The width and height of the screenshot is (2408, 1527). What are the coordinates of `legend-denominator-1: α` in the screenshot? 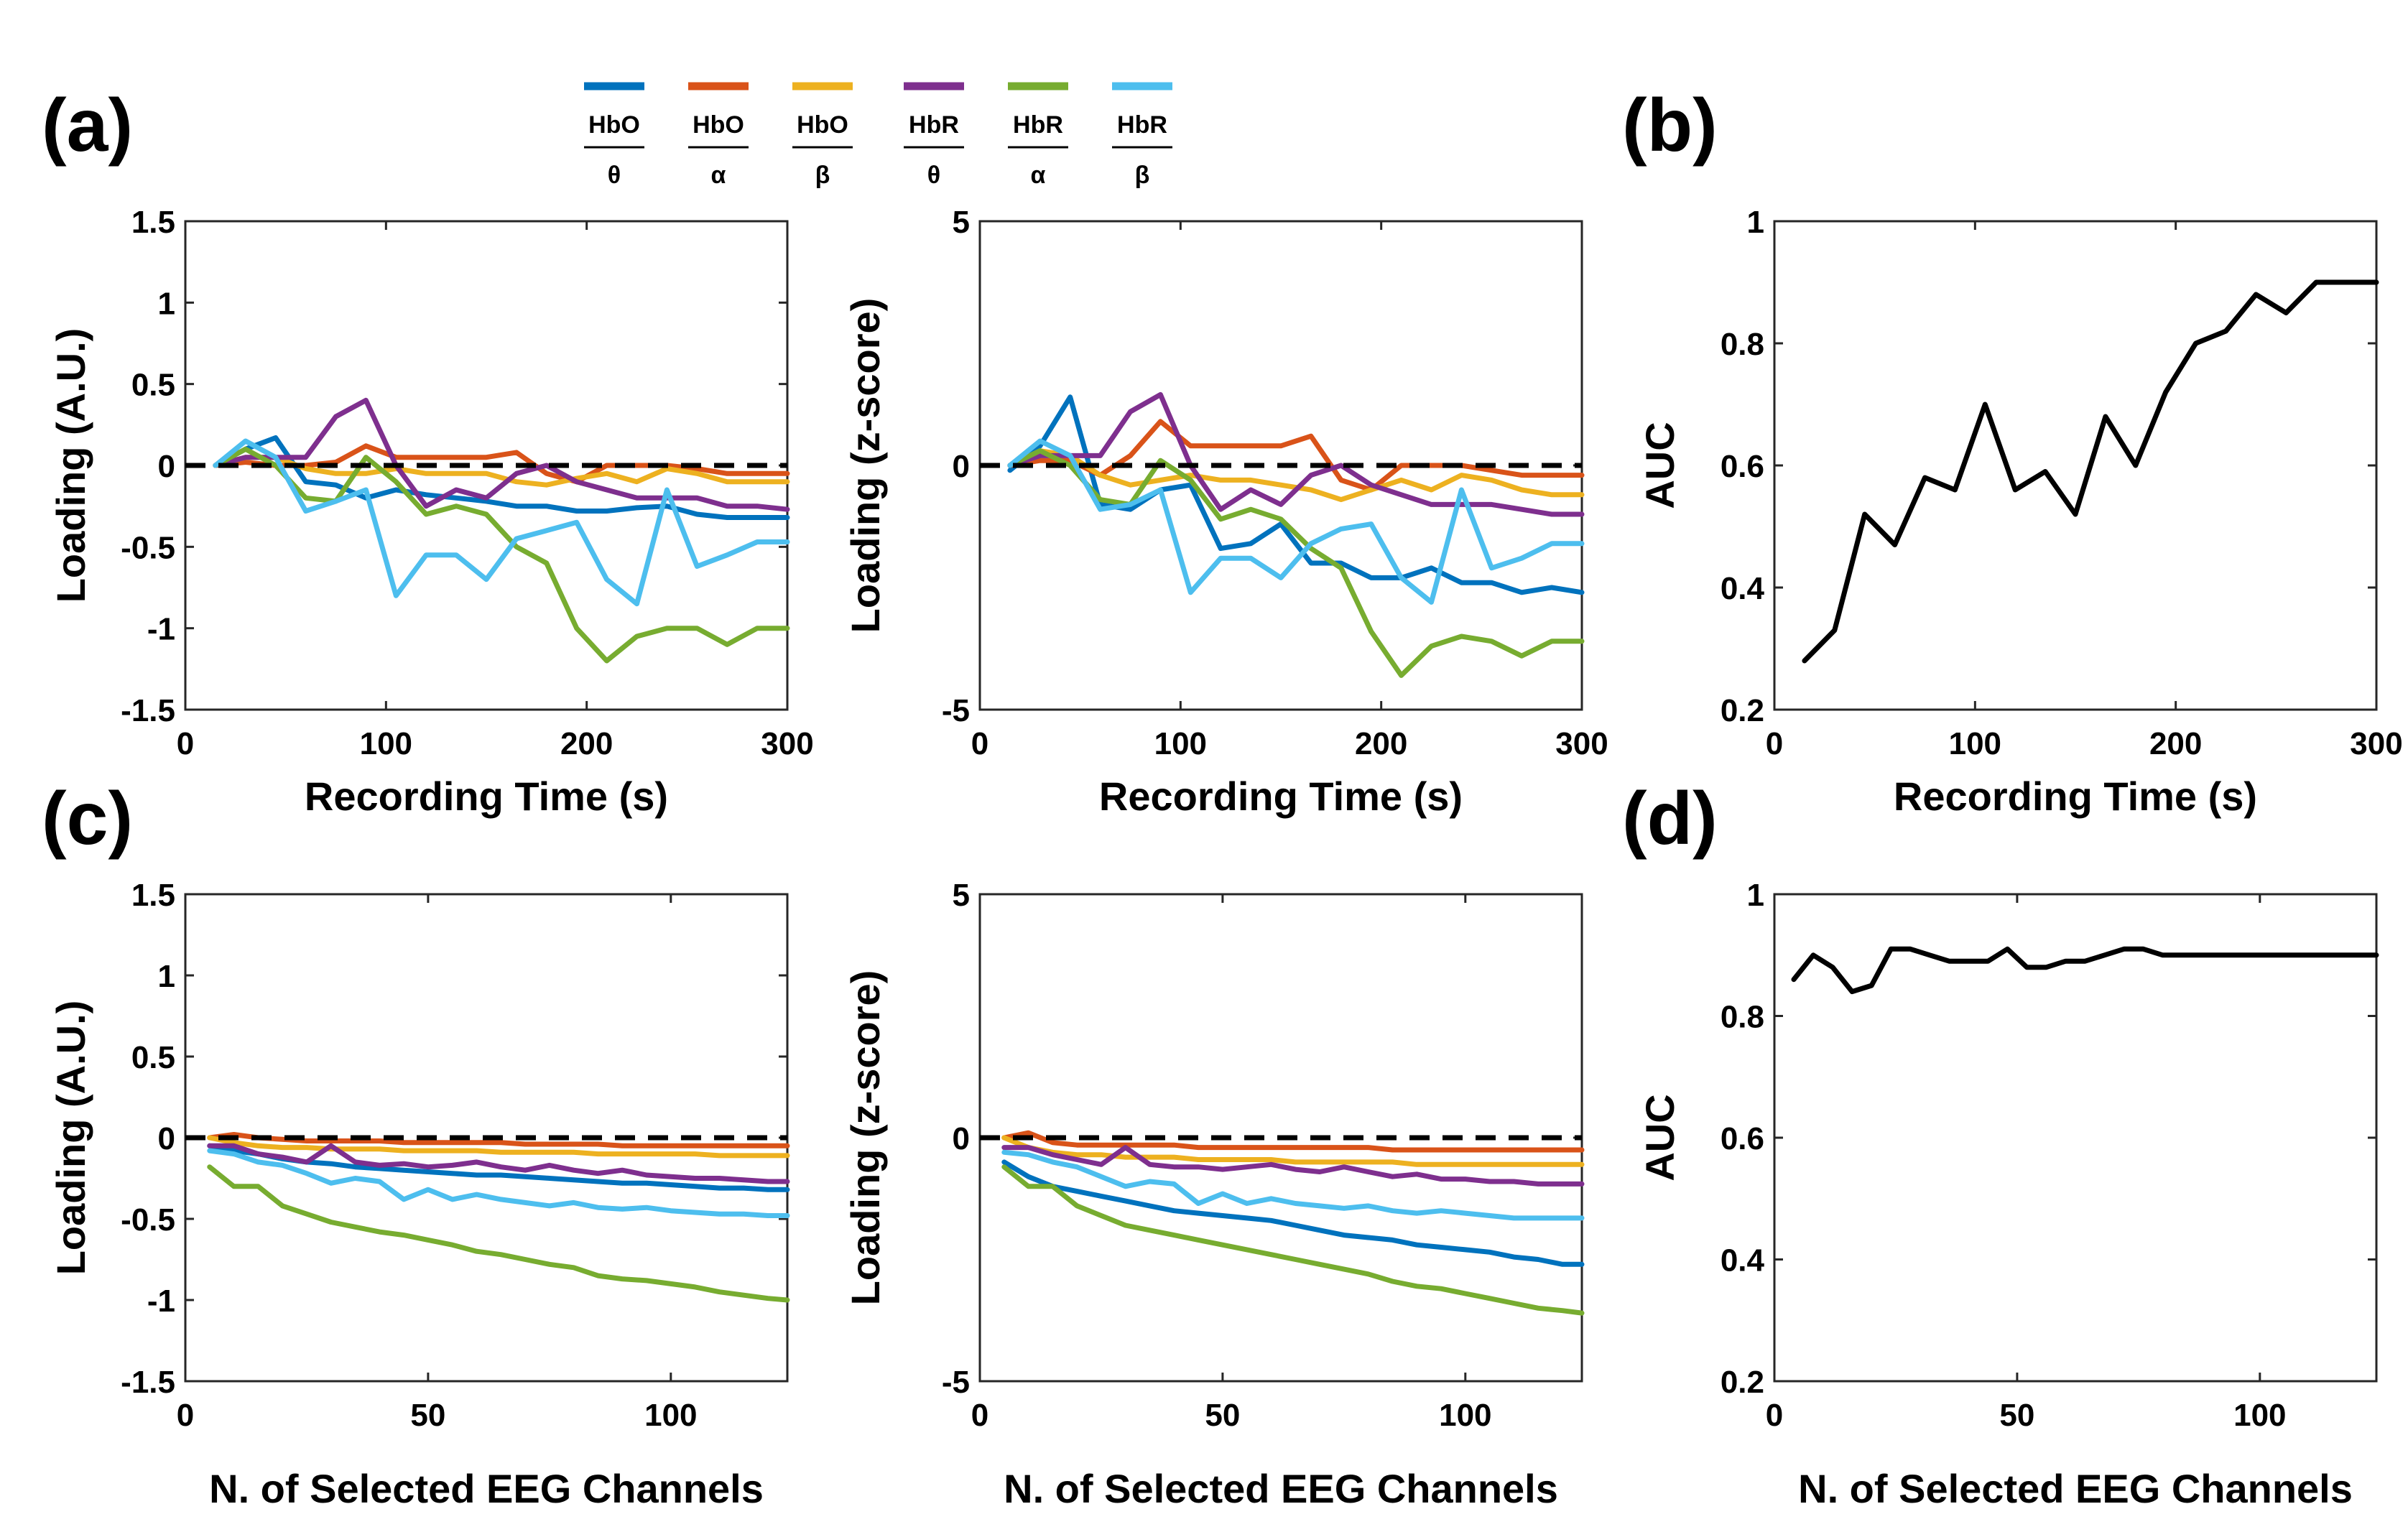 It's located at (718, 176).